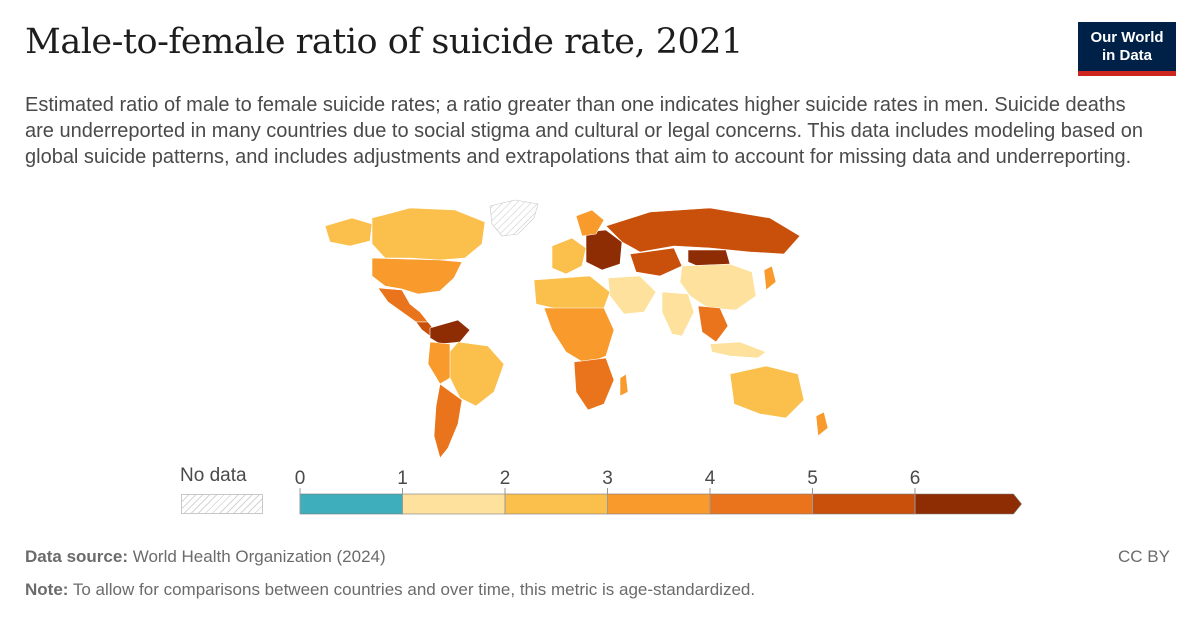  I want to click on map-region-kazakhstan, so click(656, 262).